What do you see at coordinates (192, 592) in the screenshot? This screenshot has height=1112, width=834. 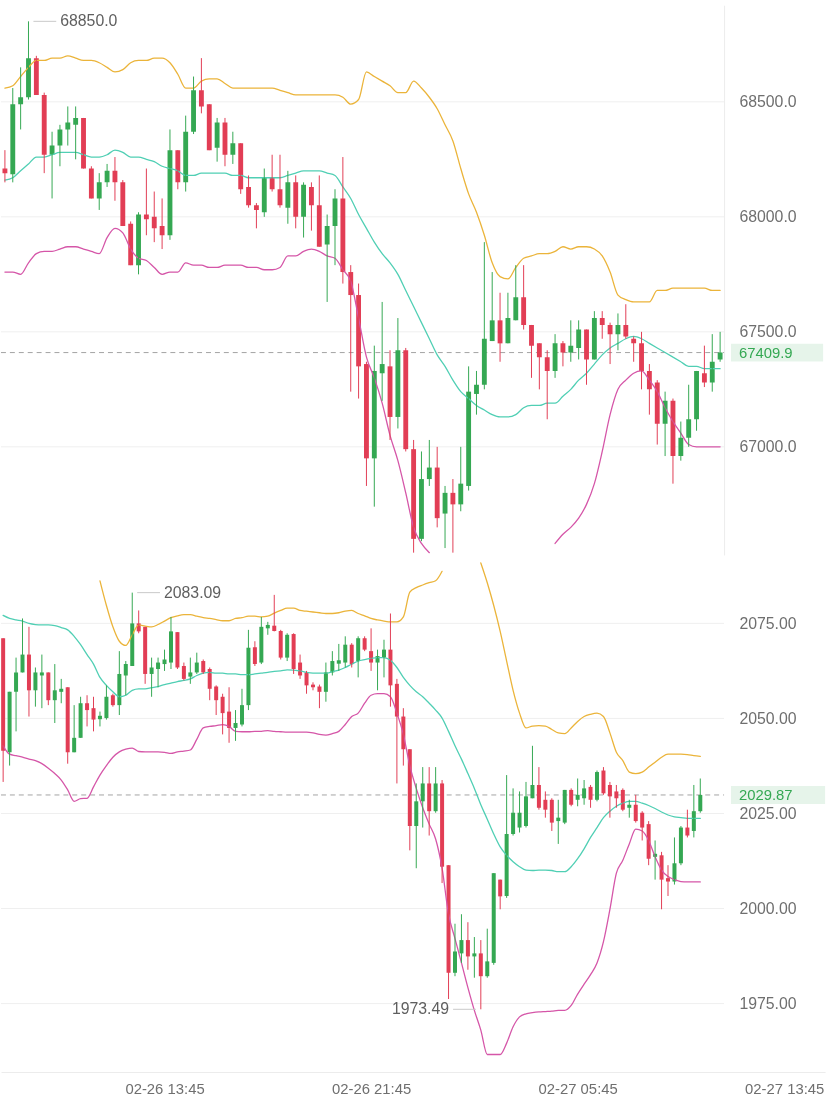 I see `annotation: 2083.09` at bounding box center [192, 592].